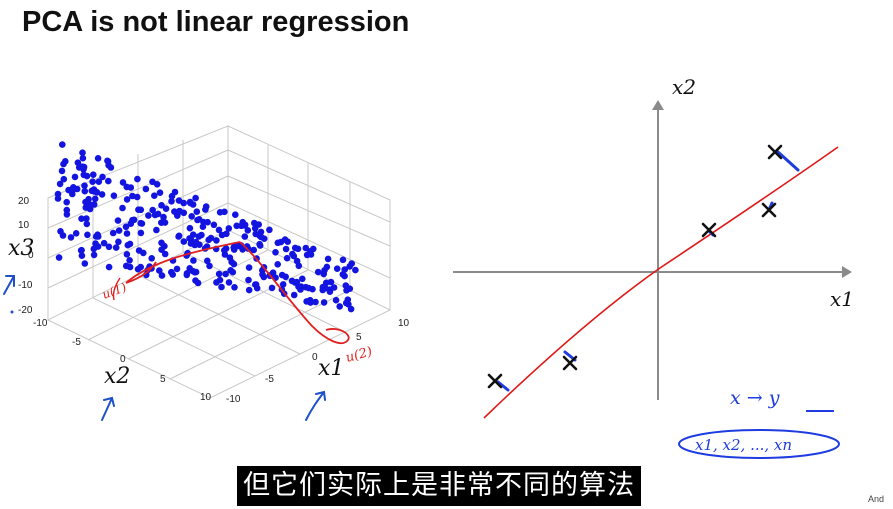 The image size is (893, 509). I want to click on z-ticks: 20 10 0 -10 -20, so click(26, 256).